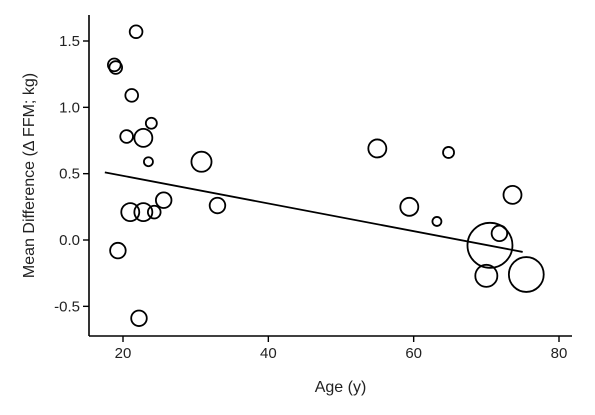 Image resolution: width=595 pixels, height=415 pixels. What do you see at coordinates (29, 175) in the screenshot?
I see `y-axis-title: Mean Difference (Δ FFM; kg)` at bounding box center [29, 175].